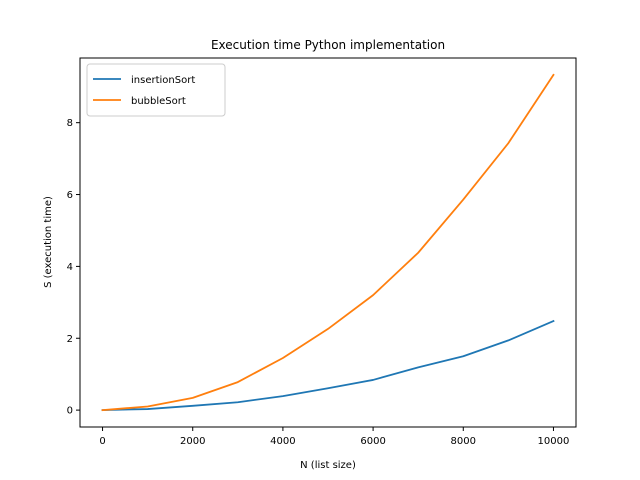 The image size is (640, 480). I want to click on y-tick-label-3: 6, so click(70, 195).